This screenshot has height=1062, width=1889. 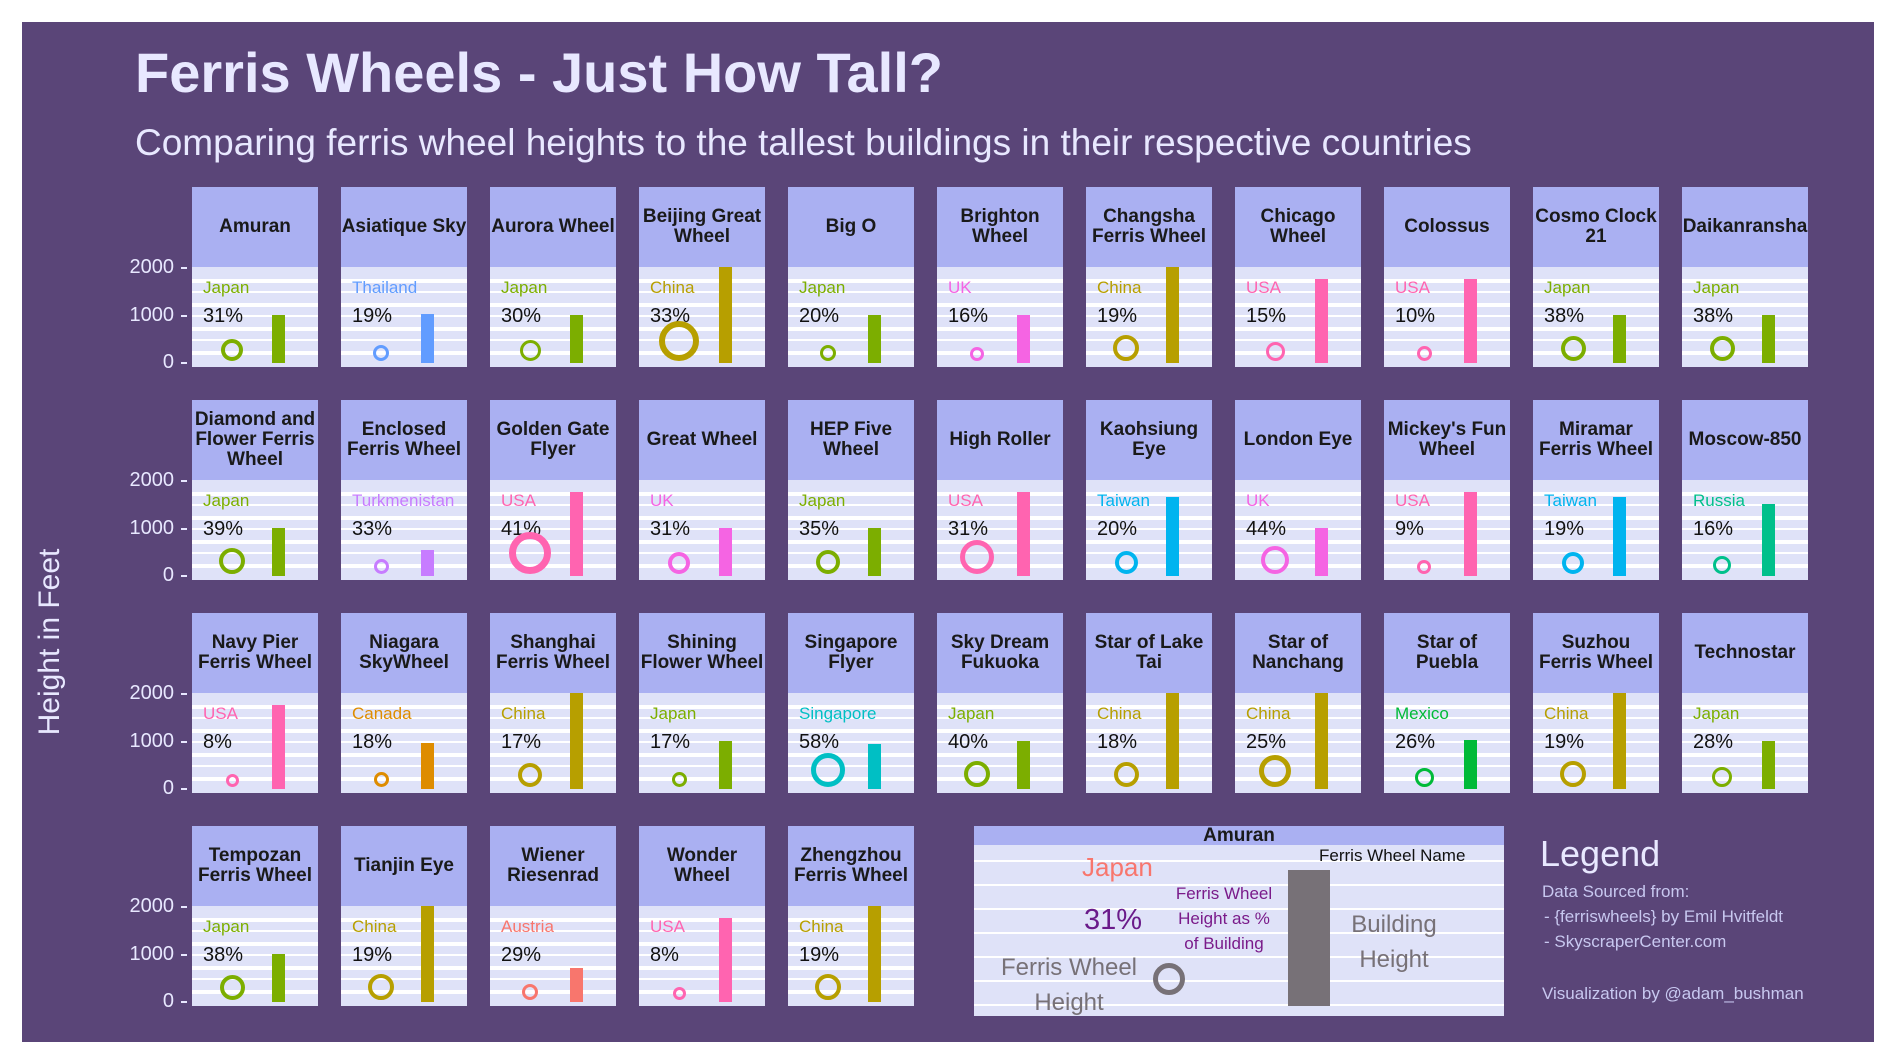 What do you see at coordinates (255, 439) in the screenshot?
I see `panel-title: Diamond and Flower Ferris Wheel` at bounding box center [255, 439].